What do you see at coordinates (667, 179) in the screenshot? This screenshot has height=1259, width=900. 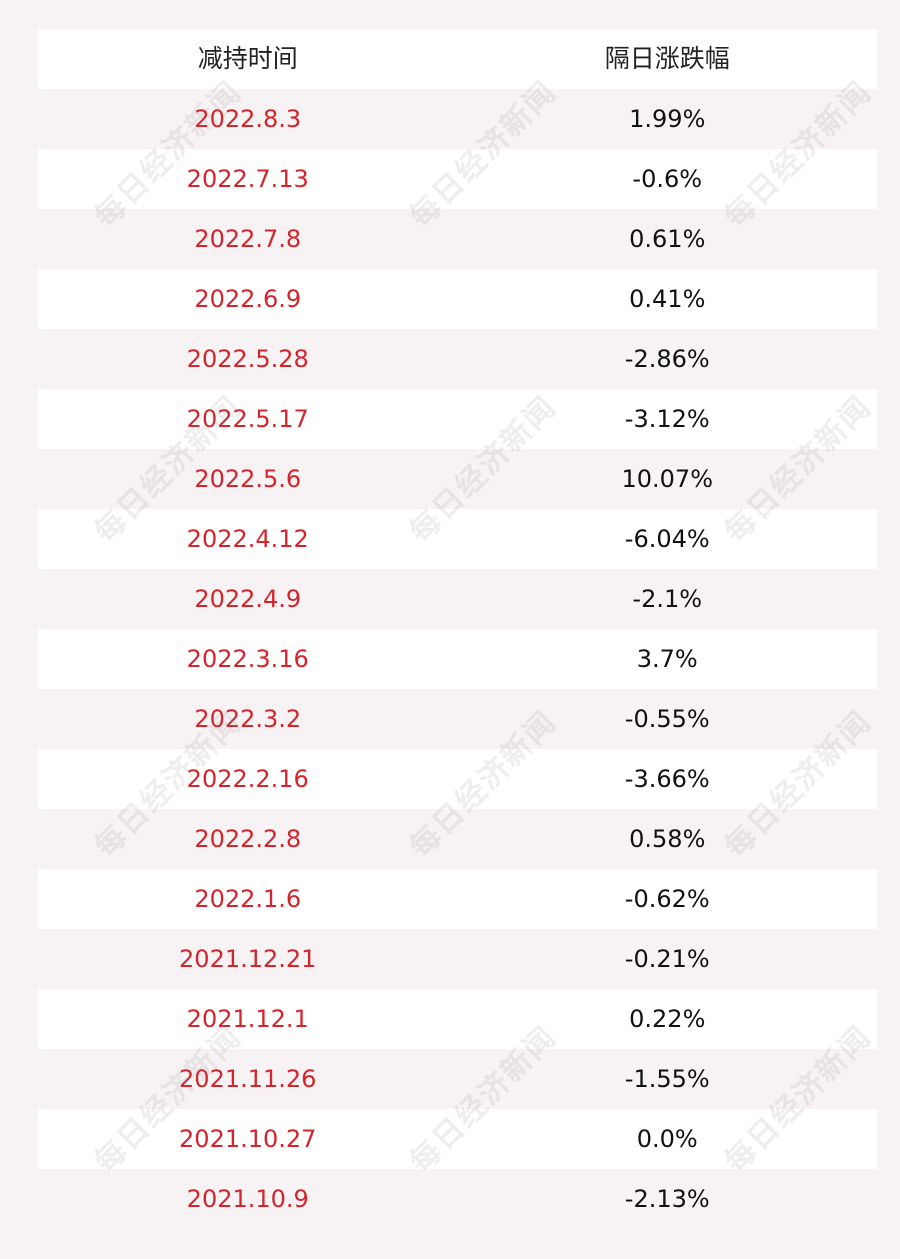 I see `change-cell: -0.6%` at bounding box center [667, 179].